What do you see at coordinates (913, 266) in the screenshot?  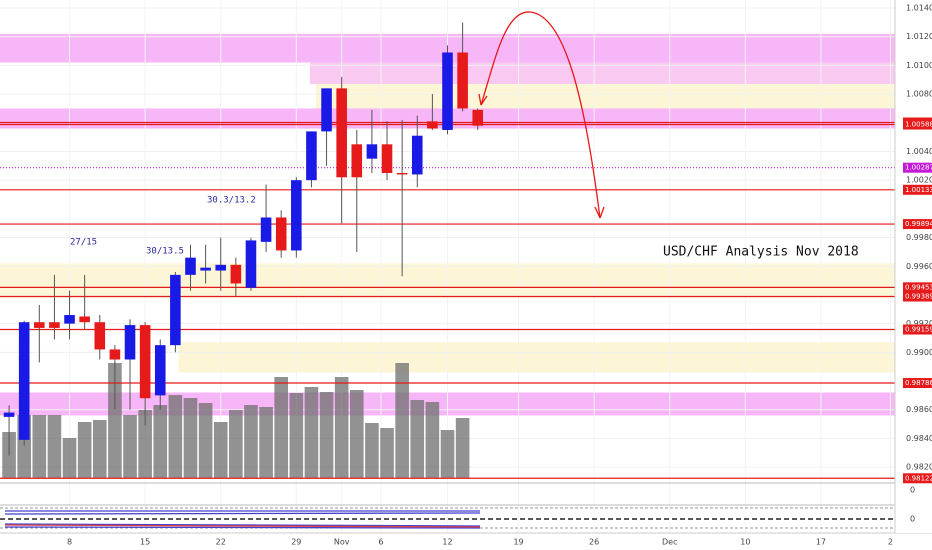 I see `price-axis` at bounding box center [913, 266].